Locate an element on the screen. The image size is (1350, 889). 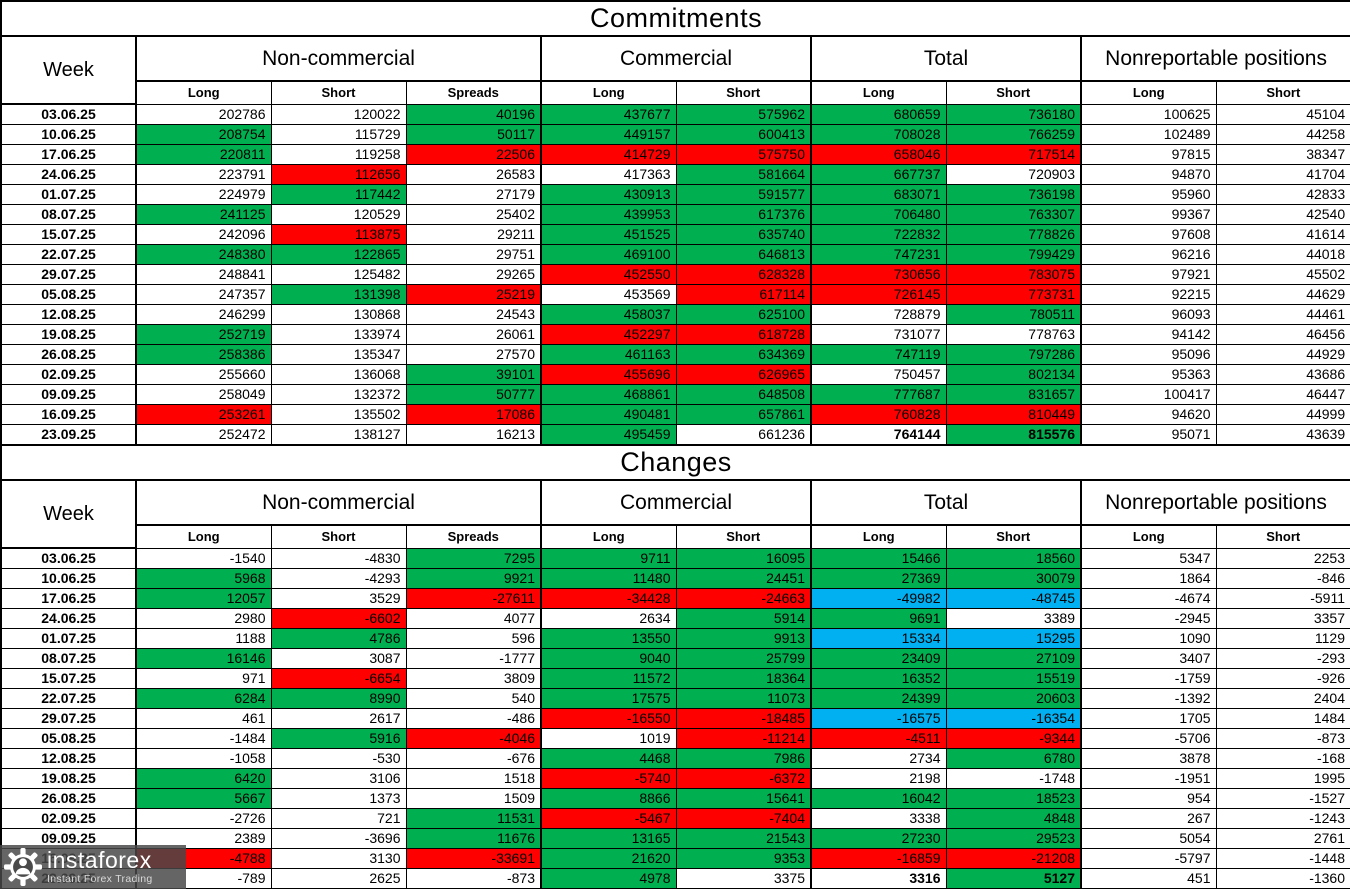
instaforex-watermark: instaforex Instant Forex Trading is located at coordinates (93, 867).